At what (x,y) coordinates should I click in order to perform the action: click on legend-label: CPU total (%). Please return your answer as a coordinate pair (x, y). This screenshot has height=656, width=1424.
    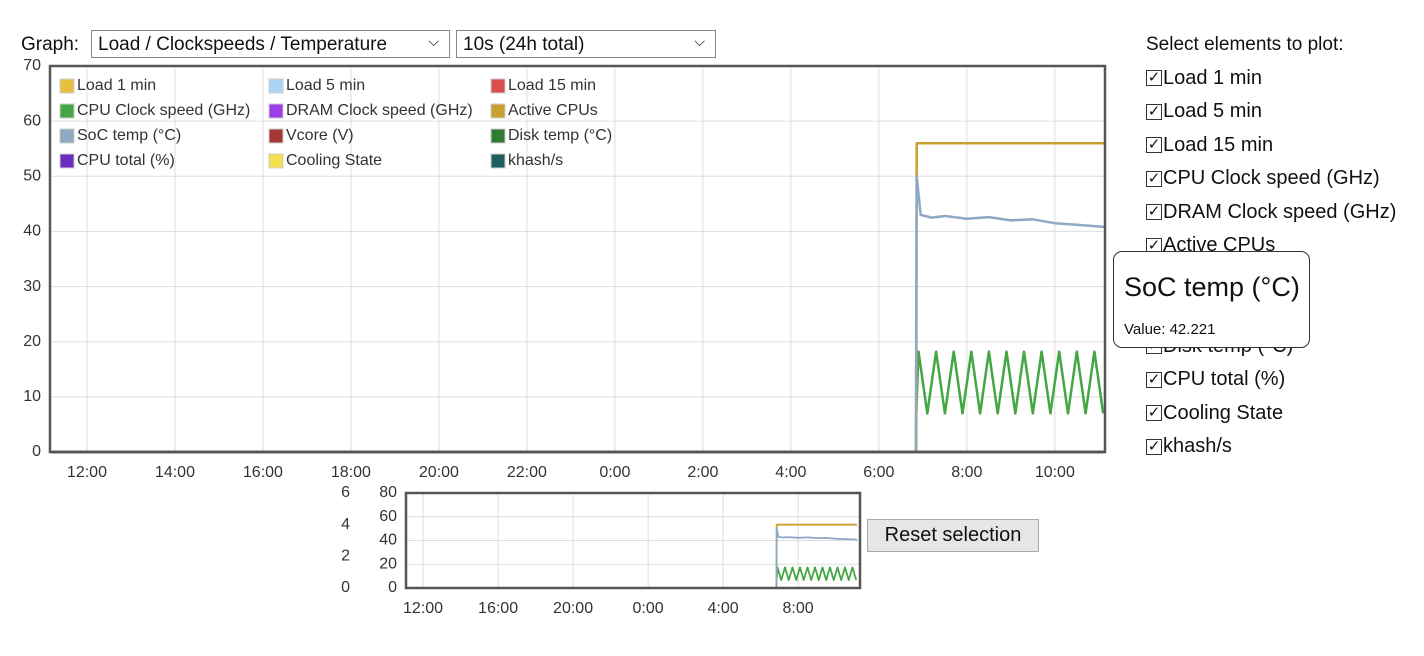
    Looking at the image, I should click on (126, 160).